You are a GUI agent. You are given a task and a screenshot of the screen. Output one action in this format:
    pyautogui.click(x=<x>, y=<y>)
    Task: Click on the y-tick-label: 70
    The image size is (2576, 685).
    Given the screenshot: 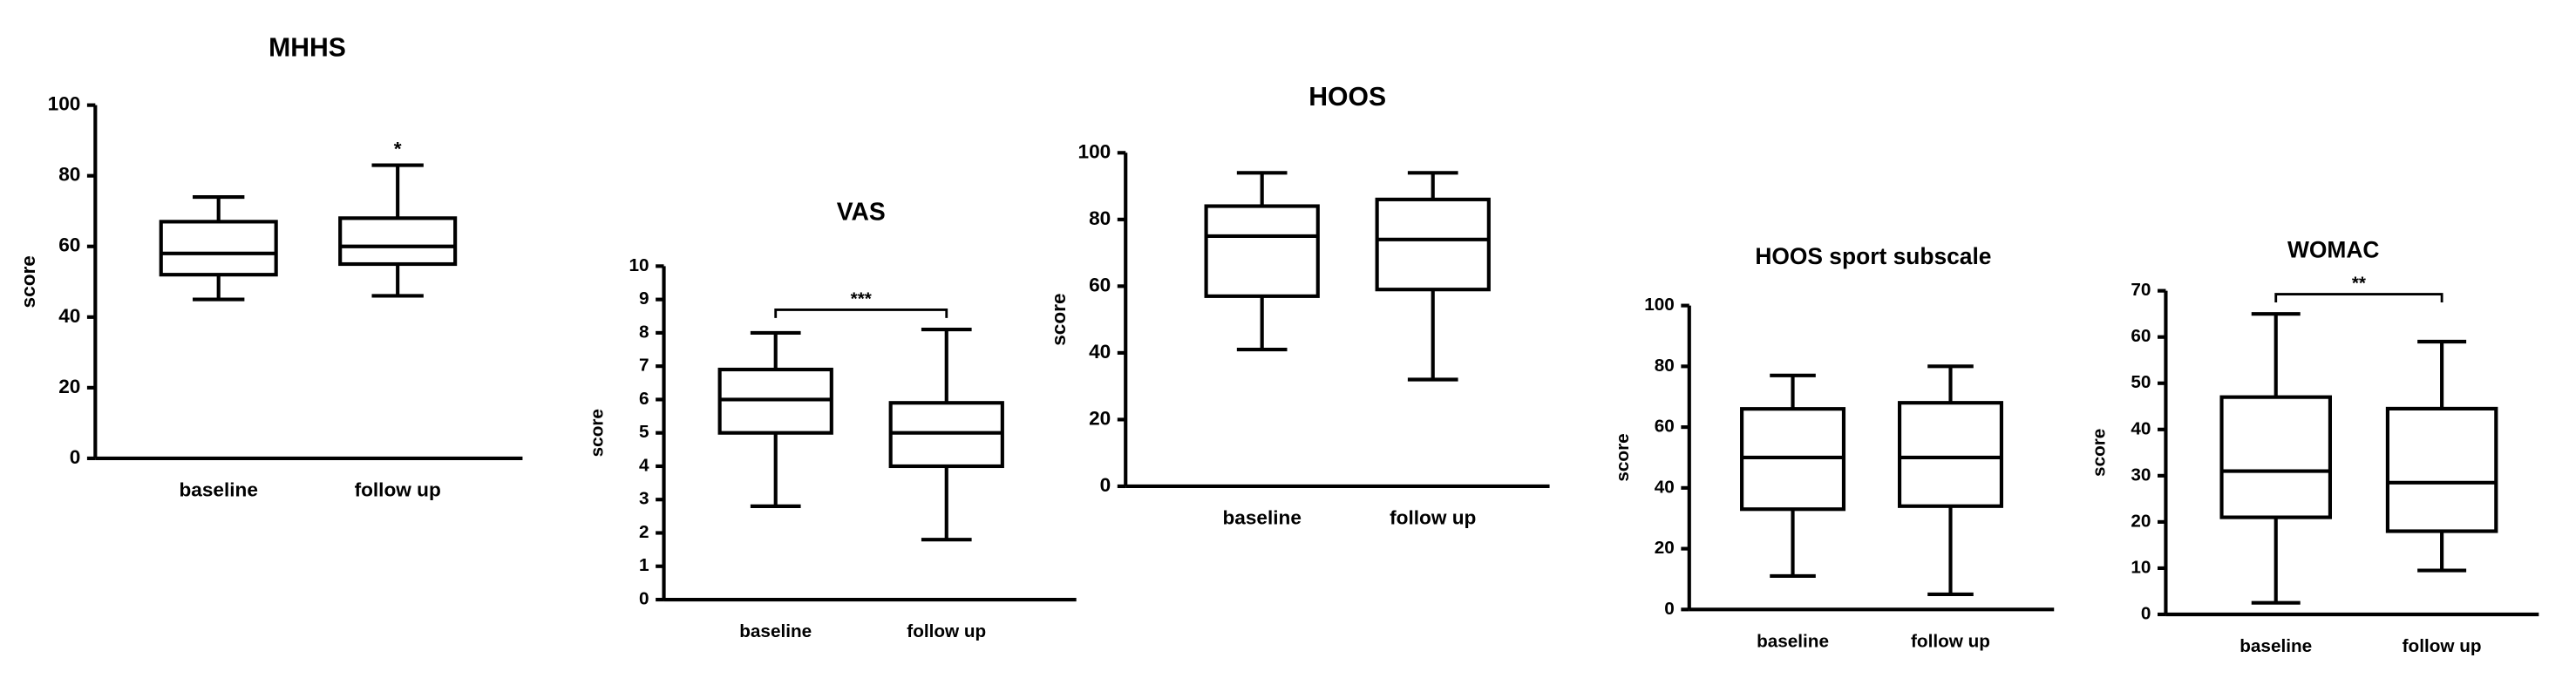 What is the action you would take?
    pyautogui.click(x=2141, y=290)
    